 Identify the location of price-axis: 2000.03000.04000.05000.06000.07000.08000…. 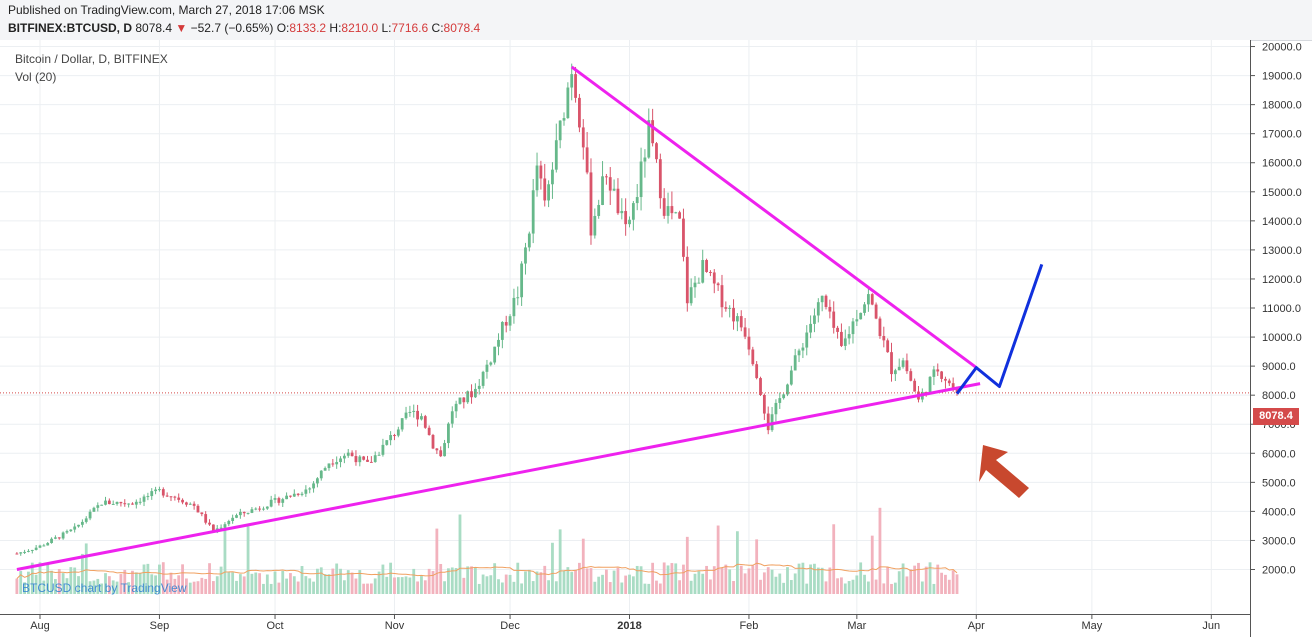
(1276, 338).